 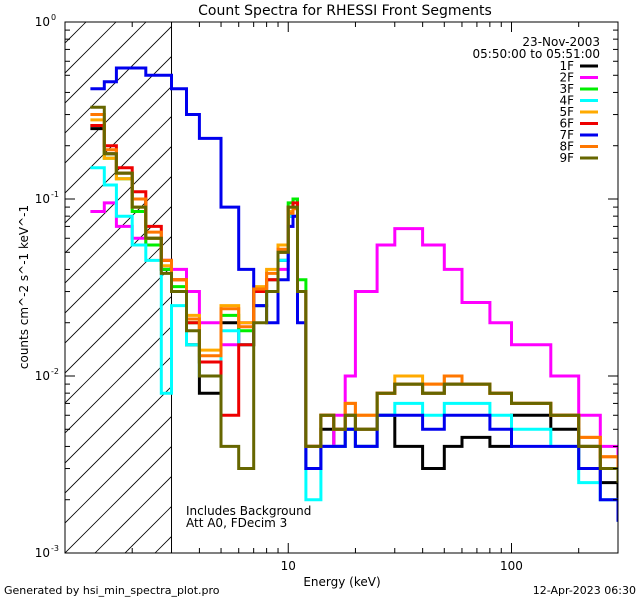 I want to click on legend-label-9F: 9F, so click(x=566, y=158).